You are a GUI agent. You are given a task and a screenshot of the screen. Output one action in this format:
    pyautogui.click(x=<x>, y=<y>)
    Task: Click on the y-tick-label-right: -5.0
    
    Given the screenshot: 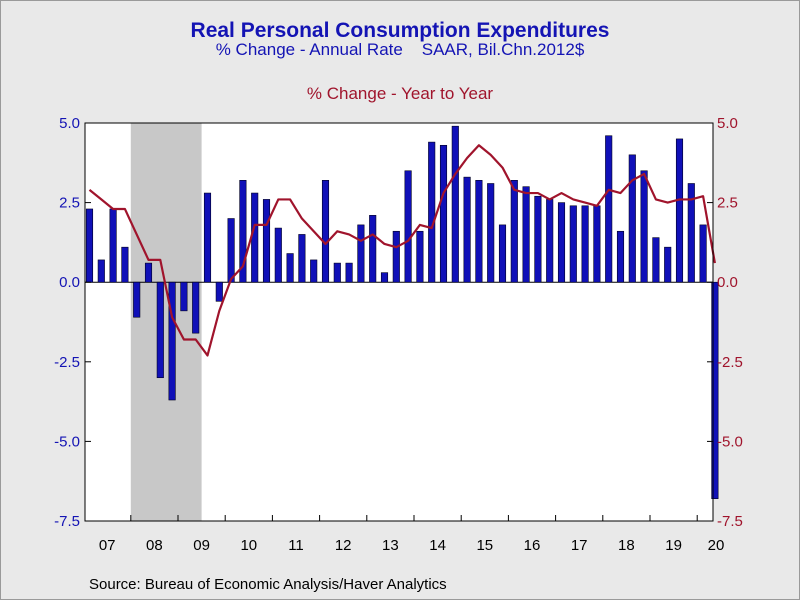 What is the action you would take?
    pyautogui.click(x=730, y=441)
    